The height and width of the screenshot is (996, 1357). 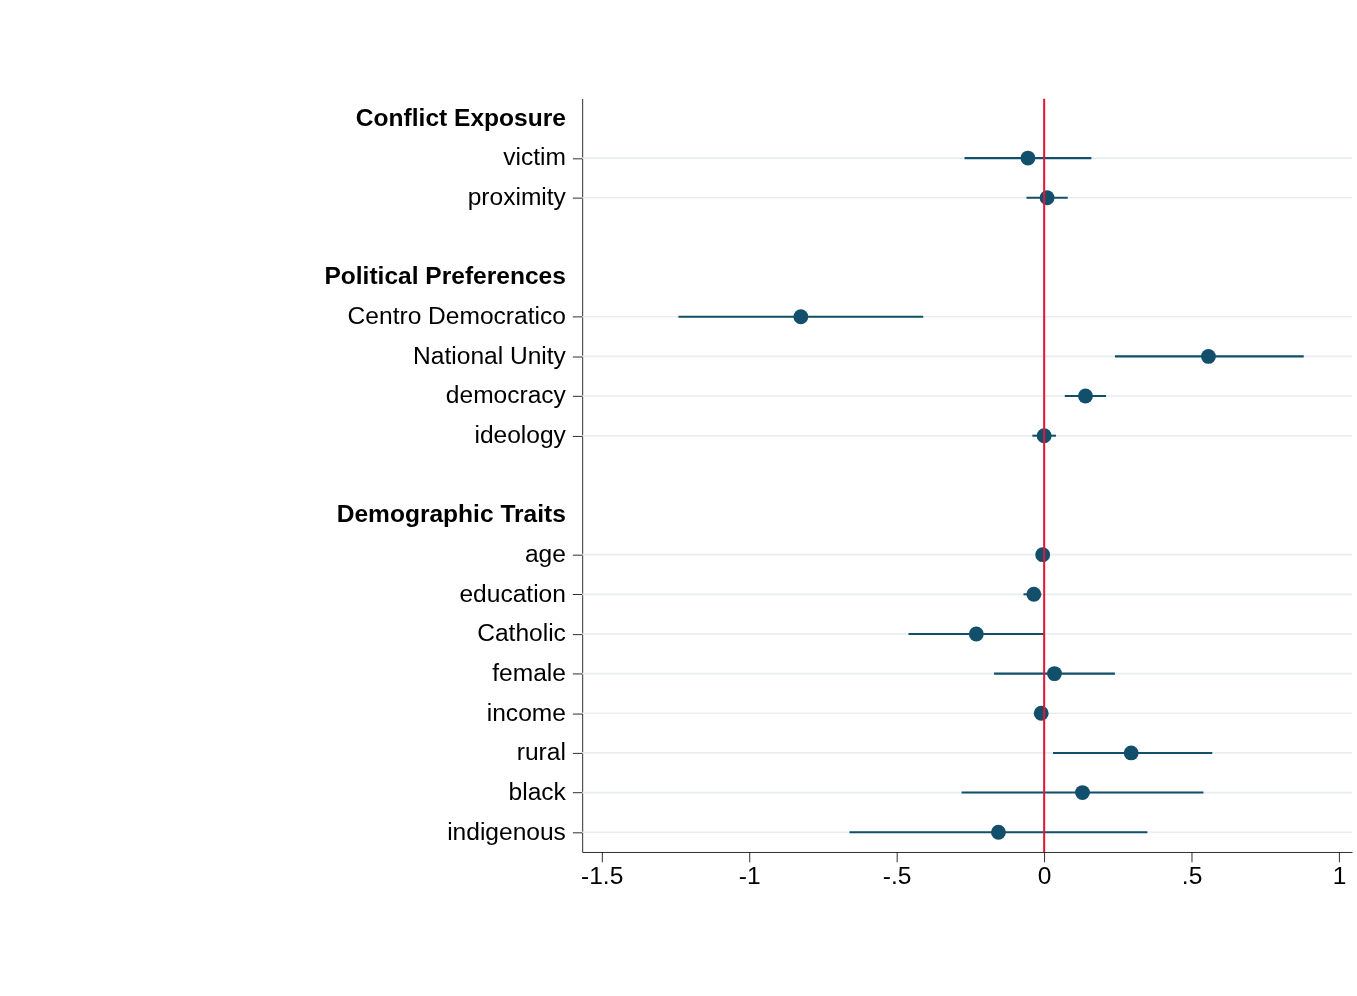 What do you see at coordinates (526, 712) in the screenshot?
I see `y-tick-label: income` at bounding box center [526, 712].